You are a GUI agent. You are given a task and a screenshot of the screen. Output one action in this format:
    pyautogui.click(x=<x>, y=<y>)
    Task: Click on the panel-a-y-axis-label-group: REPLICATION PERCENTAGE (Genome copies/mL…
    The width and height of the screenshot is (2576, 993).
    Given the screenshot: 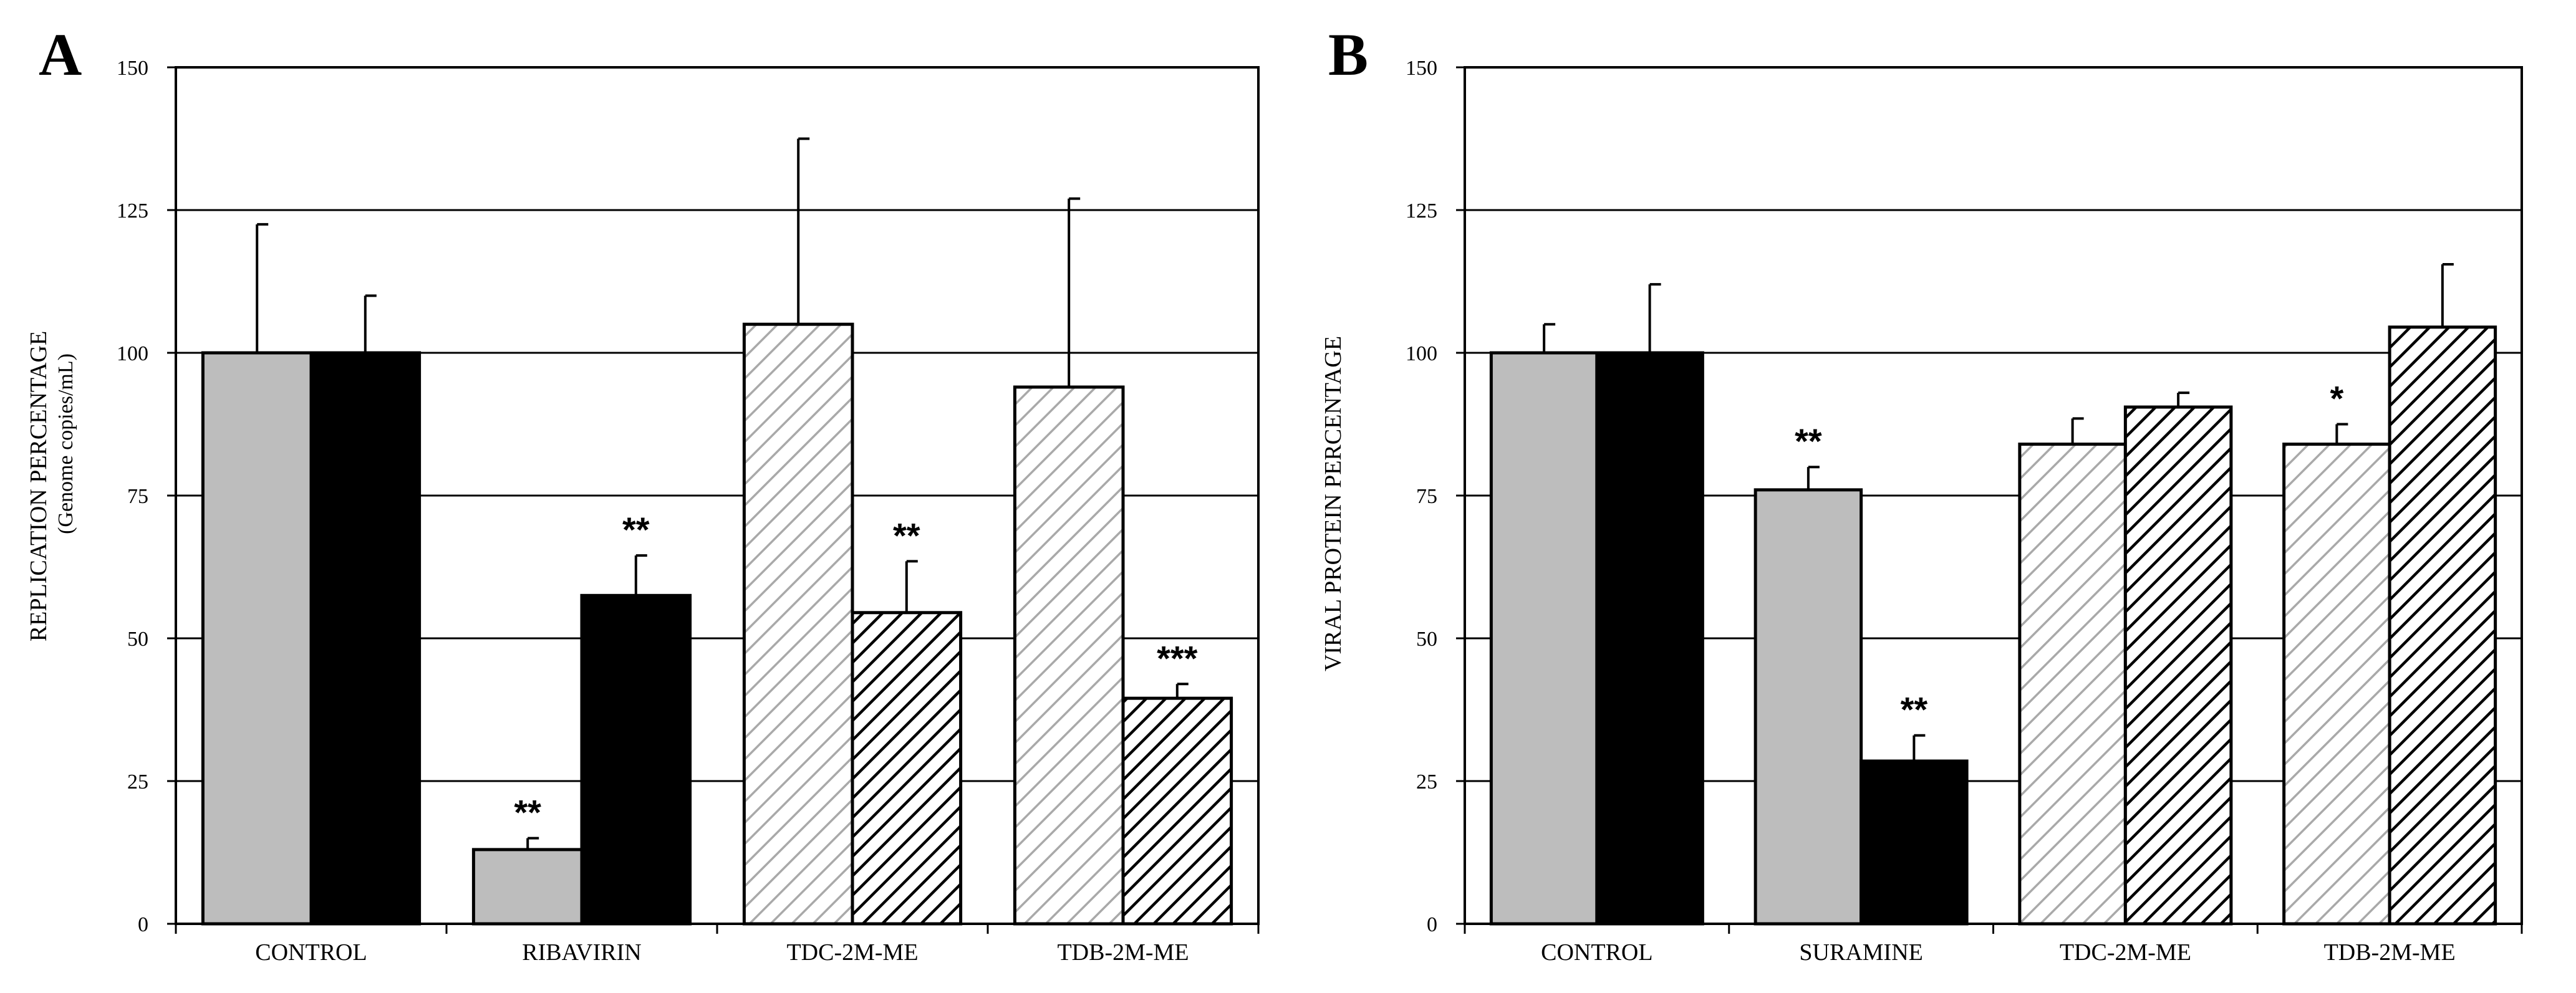 What is the action you would take?
    pyautogui.click(x=51, y=486)
    